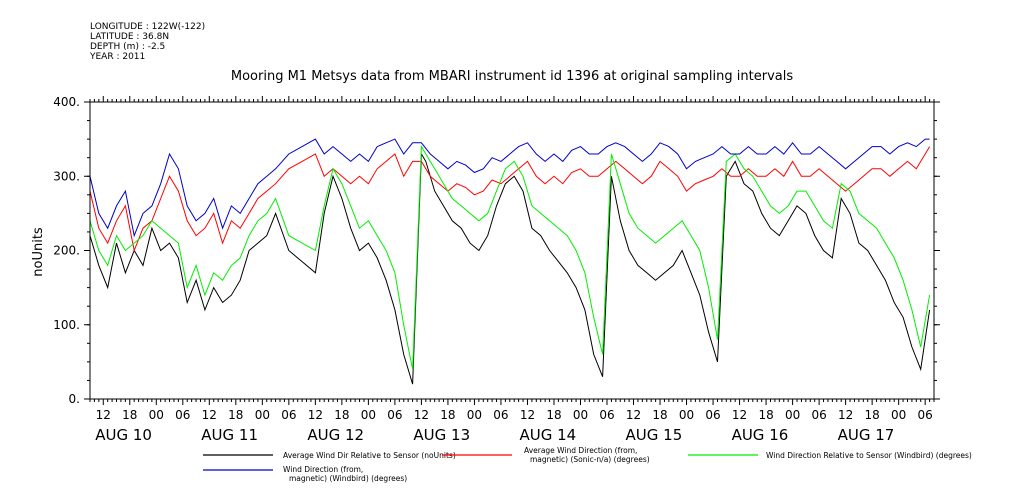 The width and height of the screenshot is (1009, 504). What do you see at coordinates (66, 251) in the screenshot?
I see `y-tick-label: 200.` at bounding box center [66, 251].